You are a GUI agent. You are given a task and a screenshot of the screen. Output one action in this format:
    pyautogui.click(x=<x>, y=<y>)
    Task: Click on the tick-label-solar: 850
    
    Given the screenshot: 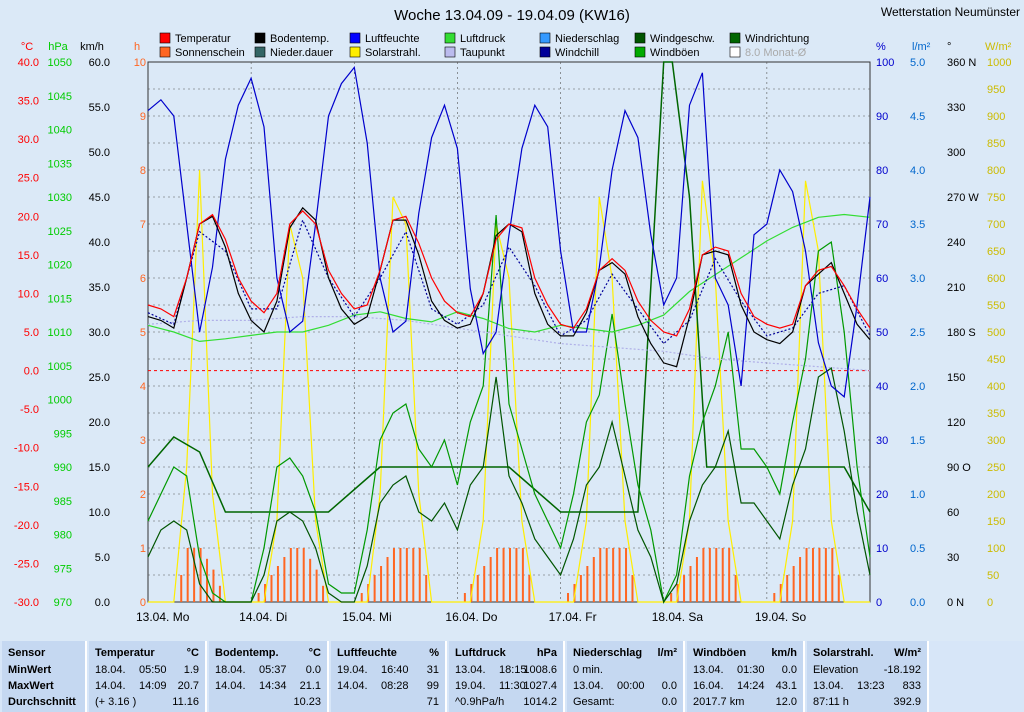 What is the action you would take?
    pyautogui.click(x=996, y=144)
    